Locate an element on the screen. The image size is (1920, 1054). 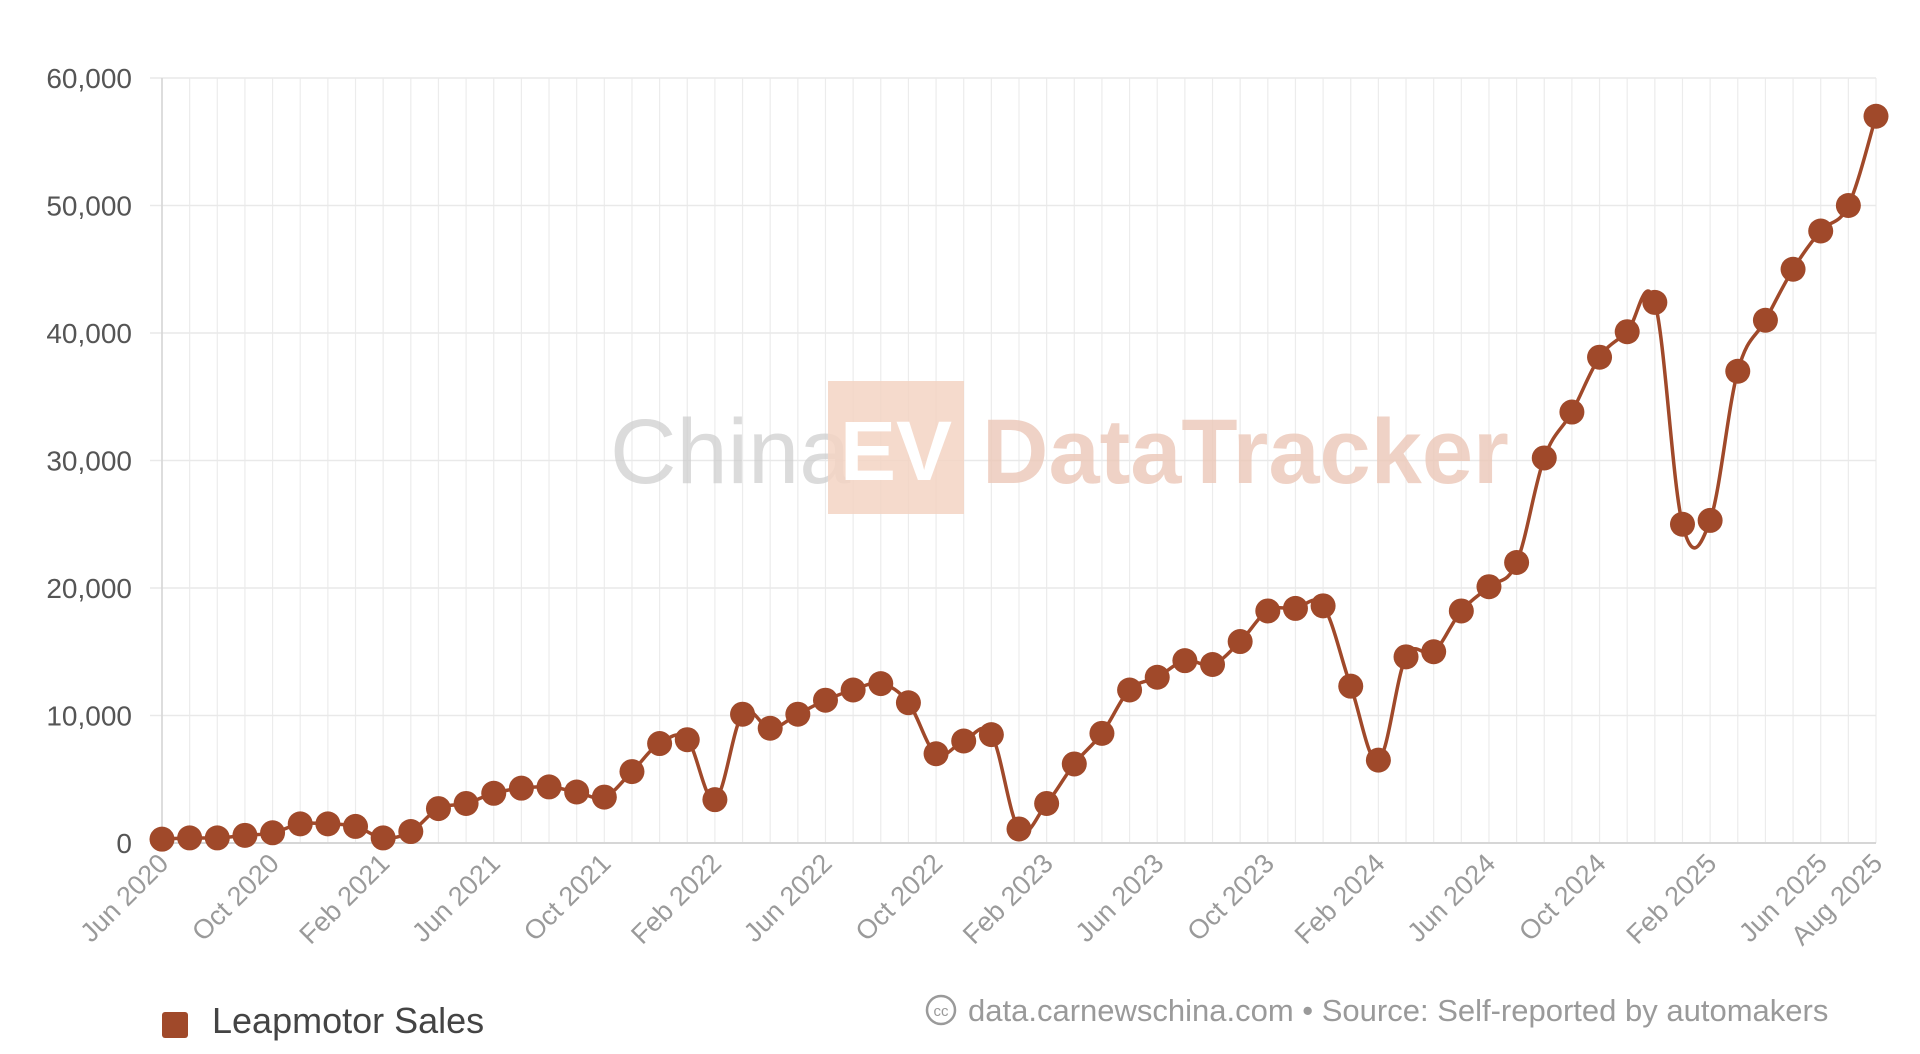
data-point: Jul 2023: 14,300 is located at coordinates (1185, 661).